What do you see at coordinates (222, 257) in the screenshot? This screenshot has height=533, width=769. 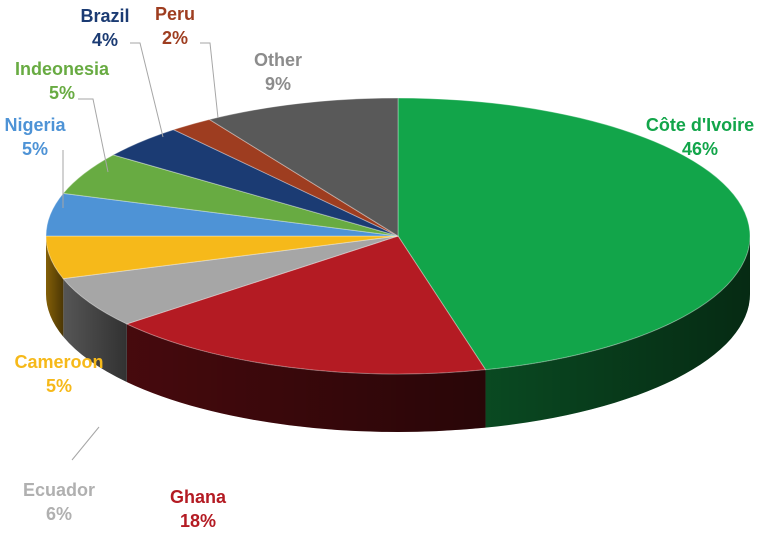 I see `pie-slice-cameroon` at bounding box center [222, 257].